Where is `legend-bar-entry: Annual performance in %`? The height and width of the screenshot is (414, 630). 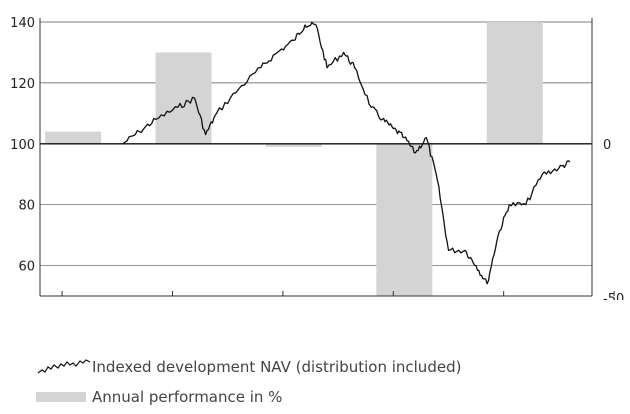 legend-bar-entry: Annual performance in % is located at coordinates (159, 397).